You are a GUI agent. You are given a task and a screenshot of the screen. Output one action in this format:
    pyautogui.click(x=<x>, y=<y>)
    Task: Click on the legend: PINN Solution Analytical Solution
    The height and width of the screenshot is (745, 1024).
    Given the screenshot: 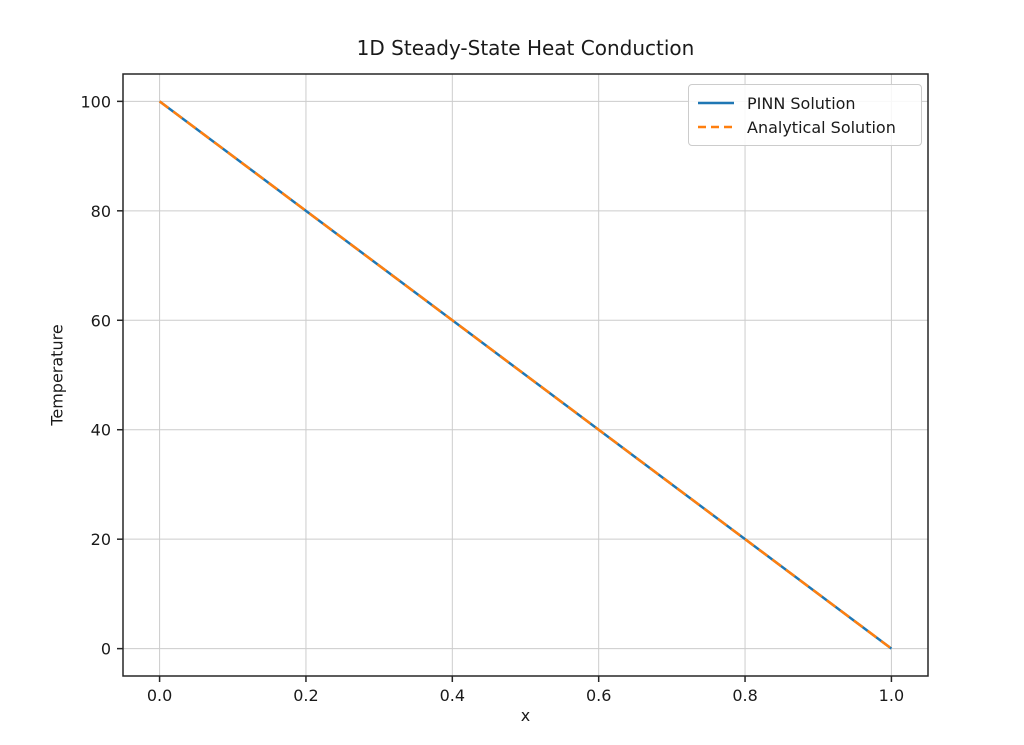 What is the action you would take?
    pyautogui.click(x=805, y=115)
    